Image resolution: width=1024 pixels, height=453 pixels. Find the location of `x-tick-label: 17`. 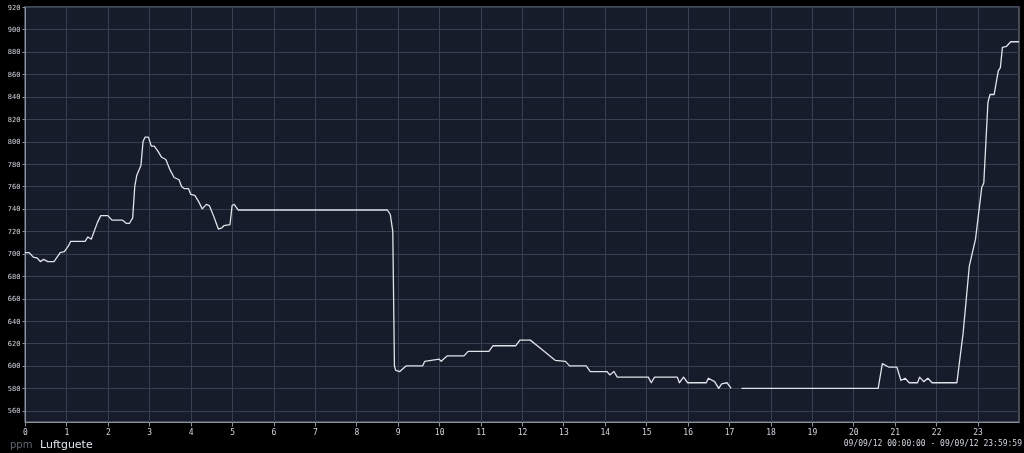

x-tick-label: 17 is located at coordinates (729, 432).